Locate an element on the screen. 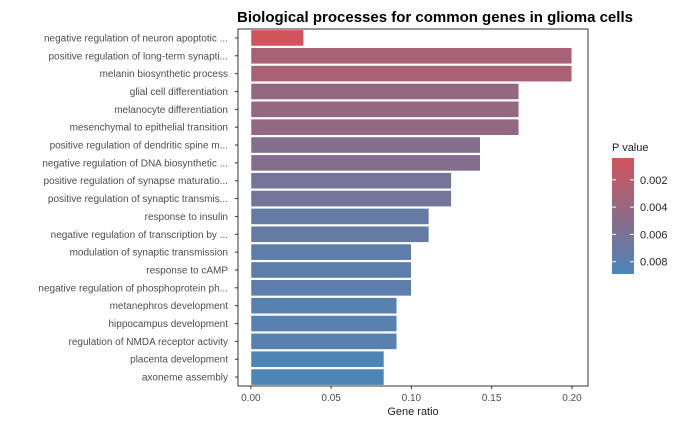 The width and height of the screenshot is (687, 424). x-tick-label: 0.15 is located at coordinates (492, 398).